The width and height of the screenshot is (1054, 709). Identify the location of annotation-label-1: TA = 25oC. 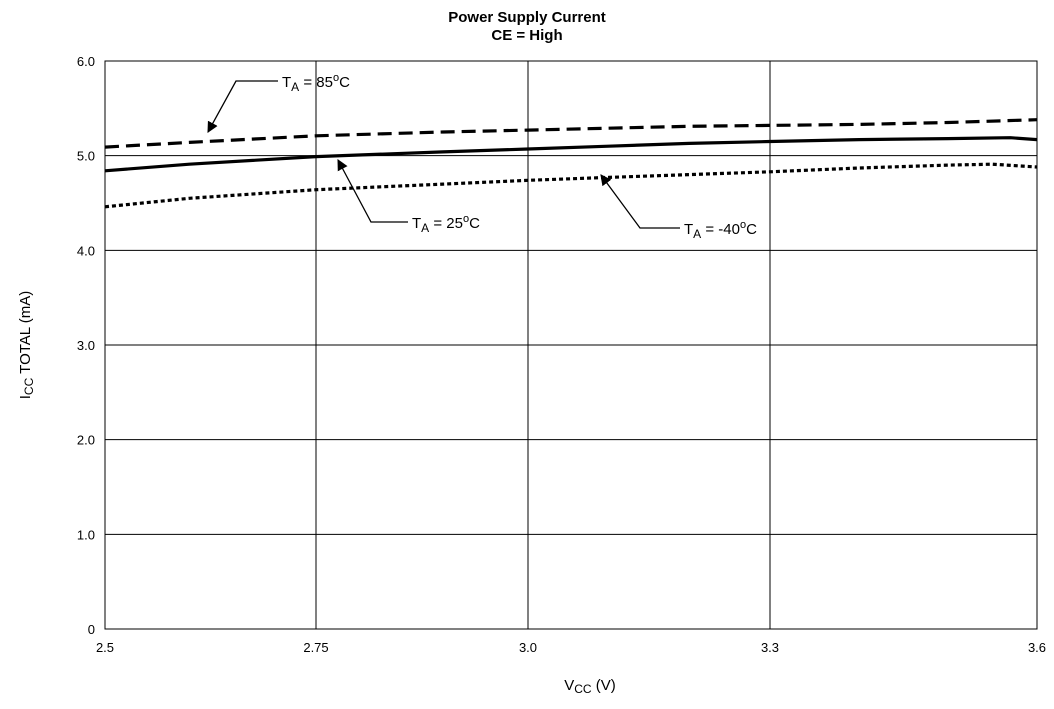
(446, 224).